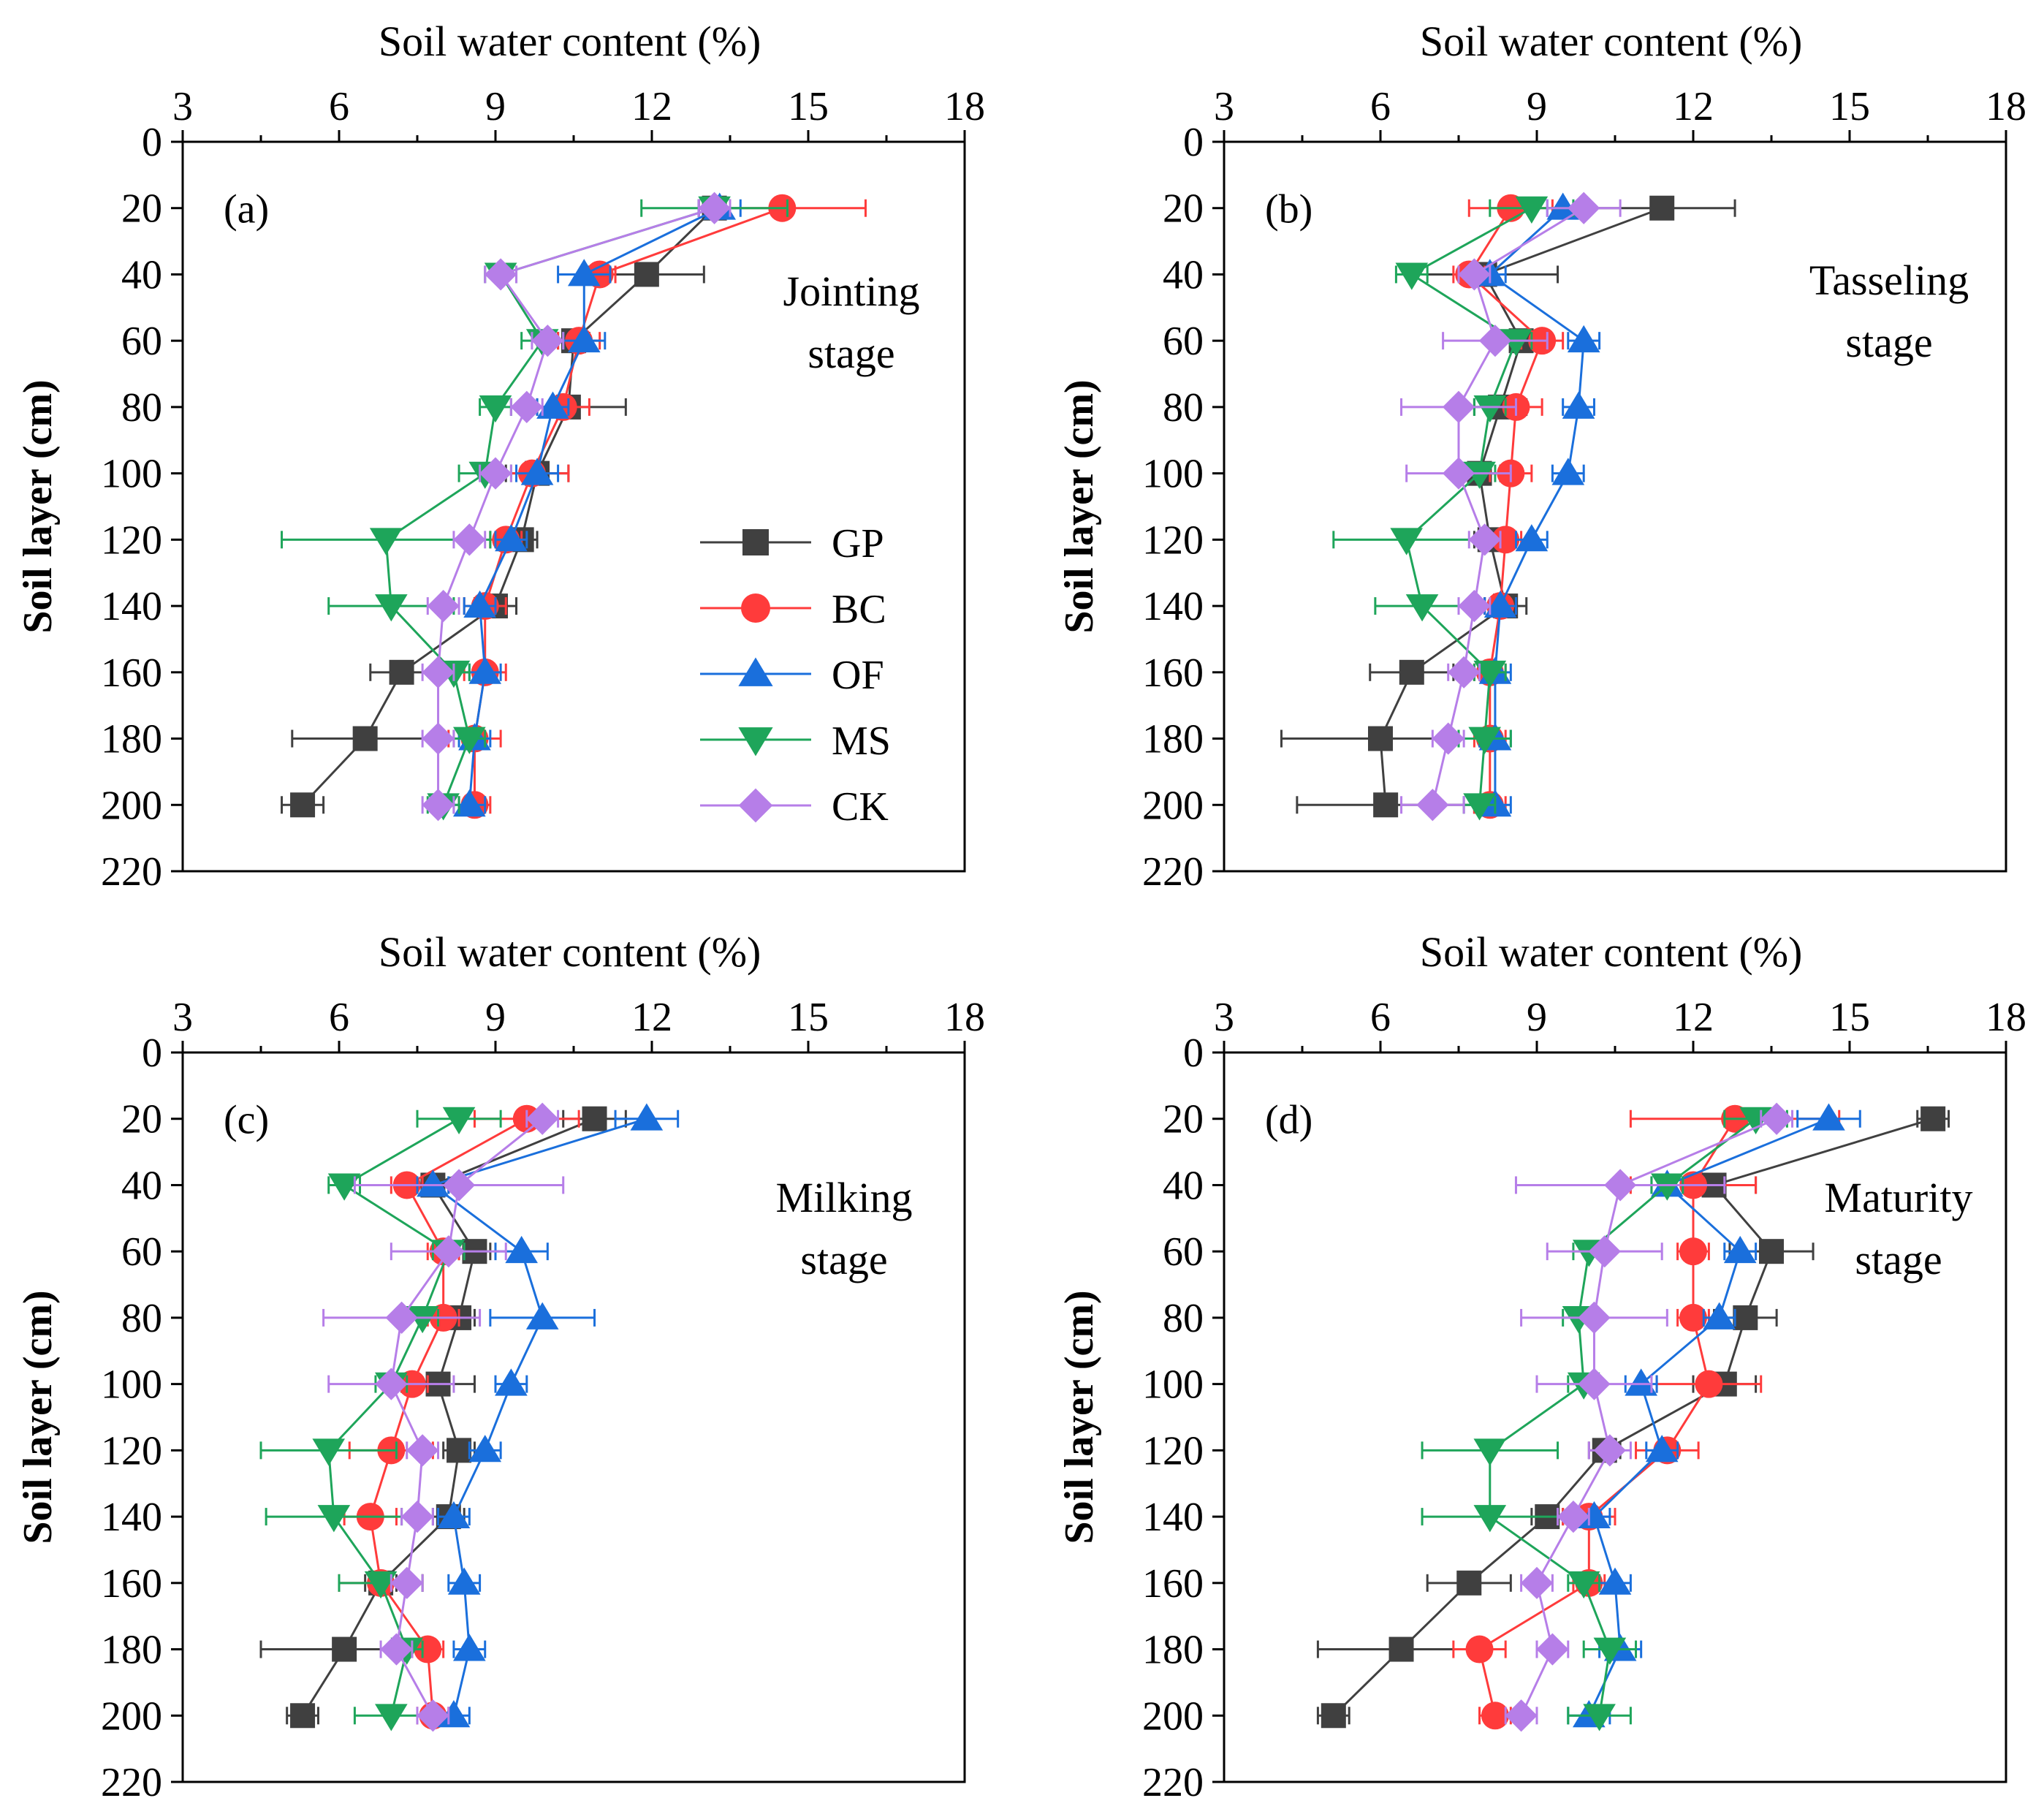 The image size is (2044, 1817). Describe the element at coordinates (859, 609) in the screenshot. I see `legend-label: BC` at that location.